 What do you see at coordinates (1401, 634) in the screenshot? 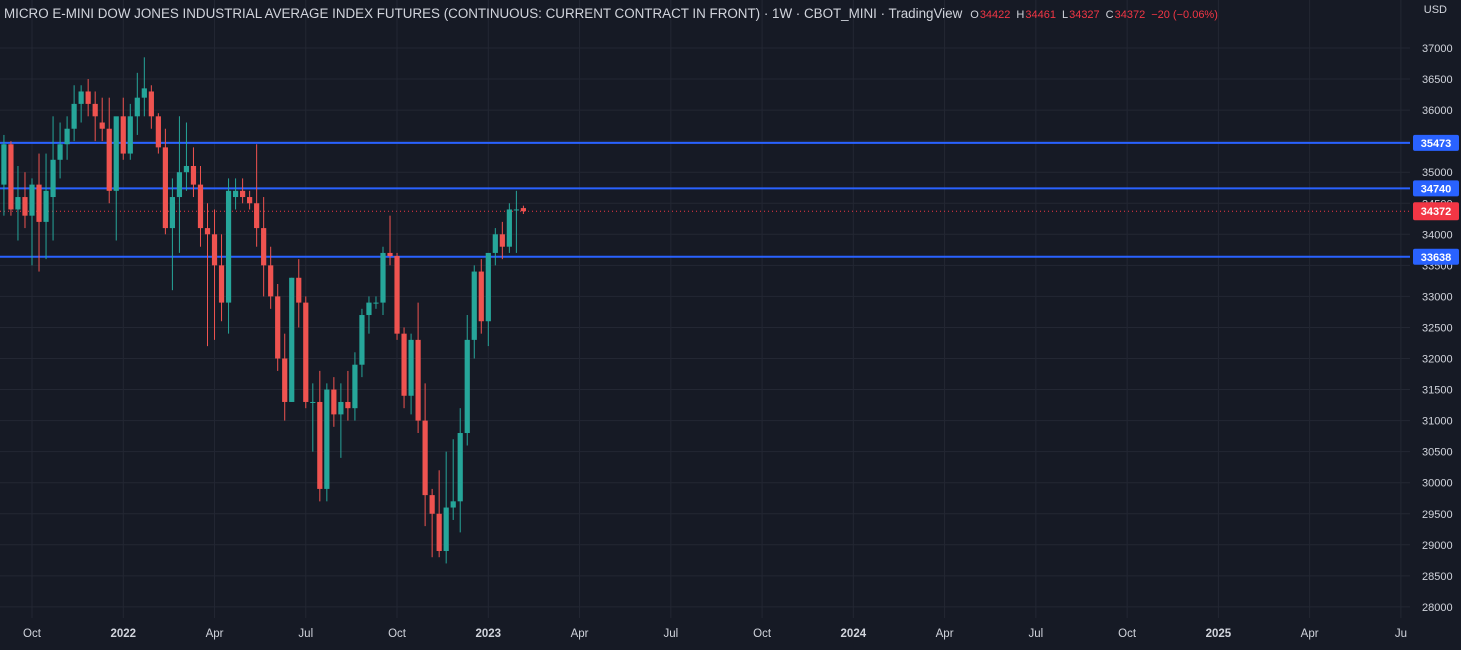
I see `x-tick-label: Ju` at bounding box center [1401, 634].